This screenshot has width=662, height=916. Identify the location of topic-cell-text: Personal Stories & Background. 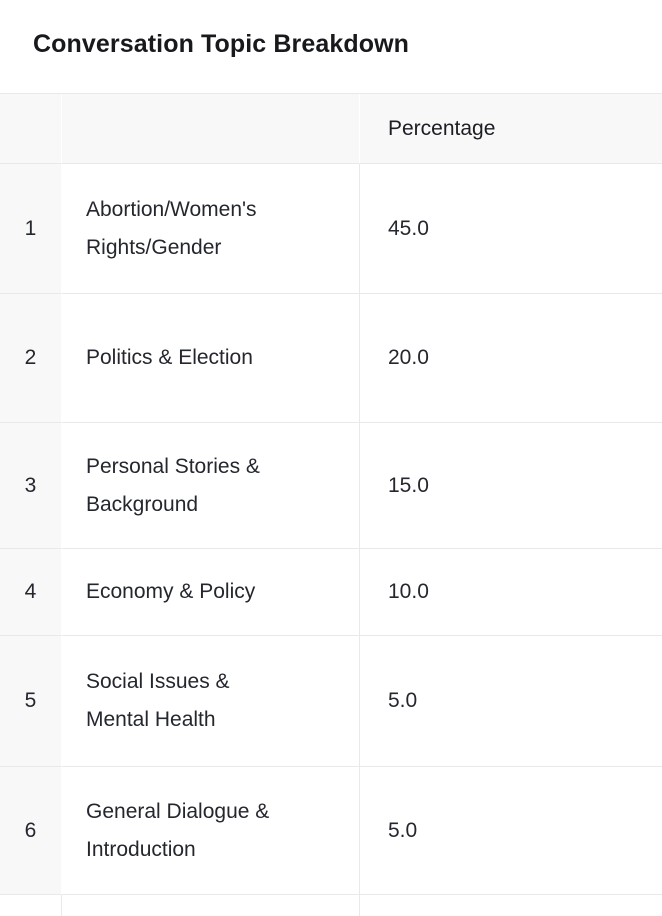
(173, 485).